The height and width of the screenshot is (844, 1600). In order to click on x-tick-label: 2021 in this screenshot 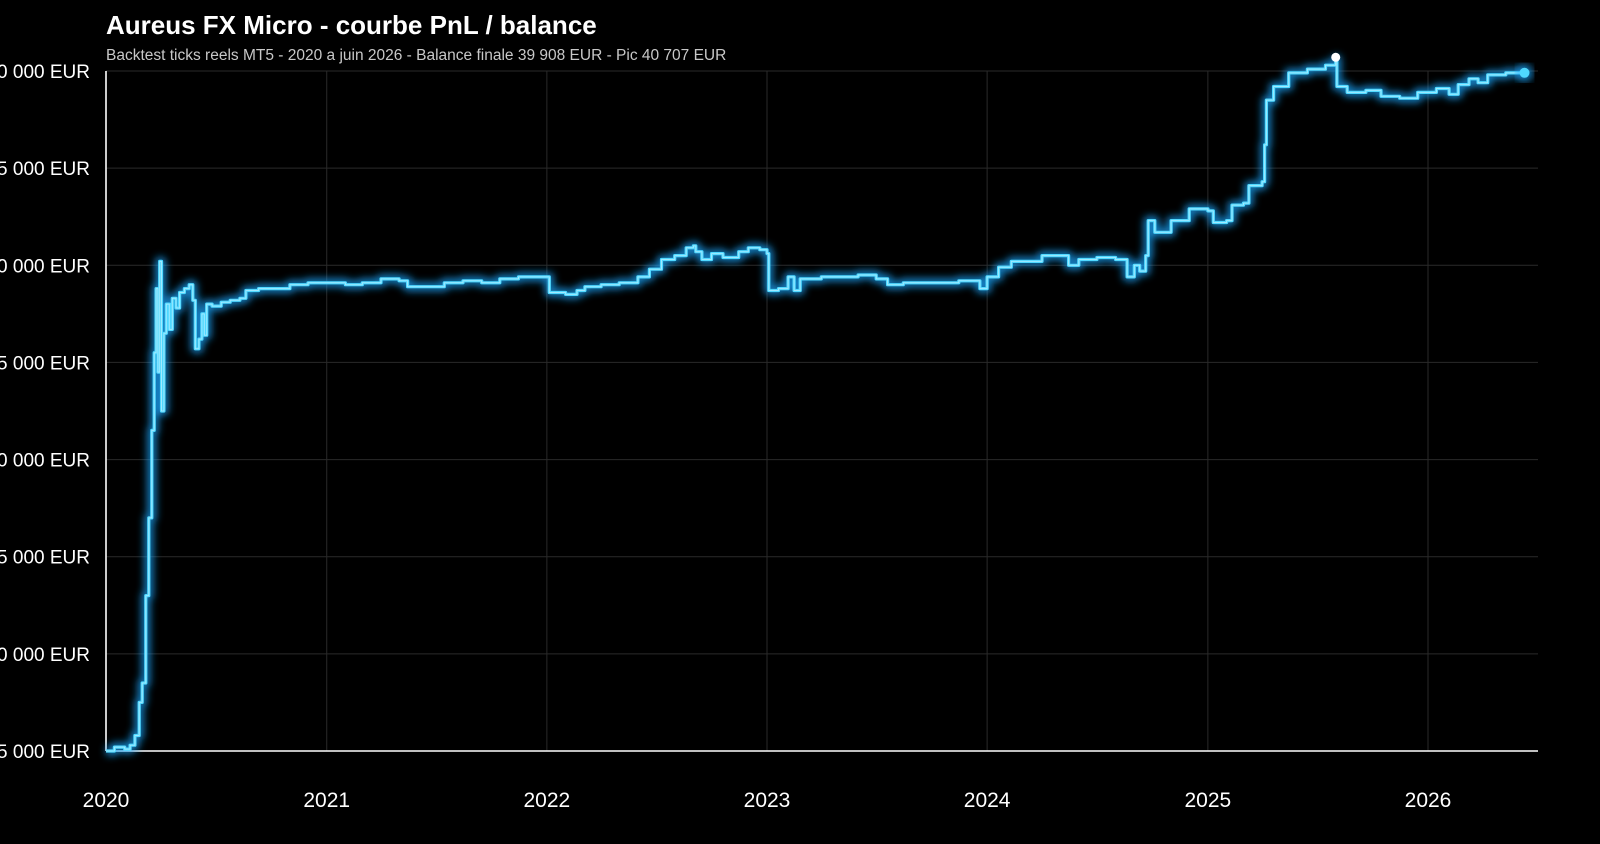, I will do `click(326, 800)`.